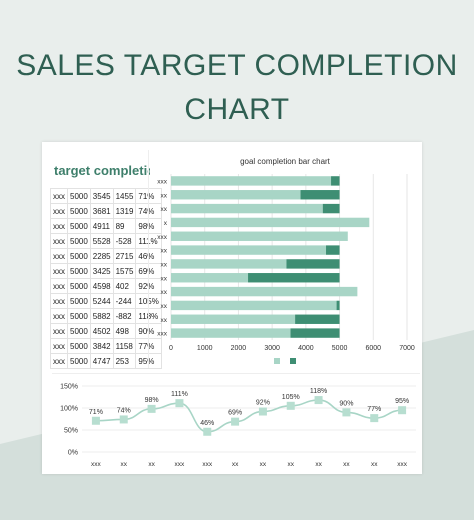 Image resolution: width=474 pixels, height=520 pixels. Describe the element at coordinates (179, 394) in the screenshot. I see `data-label: 111%` at that location.